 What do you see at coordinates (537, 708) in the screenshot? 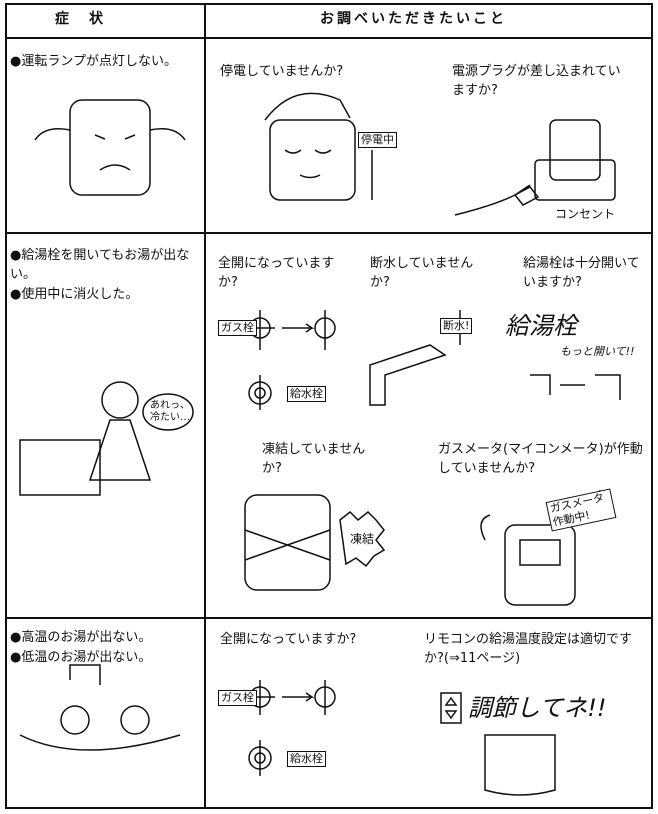
I see `illustration-label: 調節してネ!!` at bounding box center [537, 708].